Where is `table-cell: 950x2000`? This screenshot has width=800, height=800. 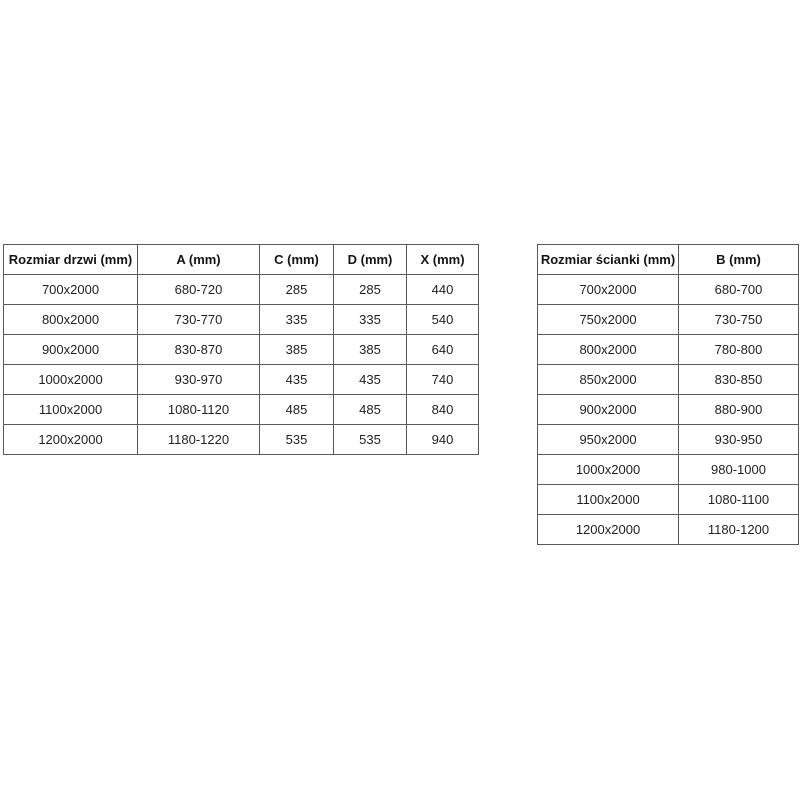 table-cell: 950x2000 is located at coordinates (608, 439).